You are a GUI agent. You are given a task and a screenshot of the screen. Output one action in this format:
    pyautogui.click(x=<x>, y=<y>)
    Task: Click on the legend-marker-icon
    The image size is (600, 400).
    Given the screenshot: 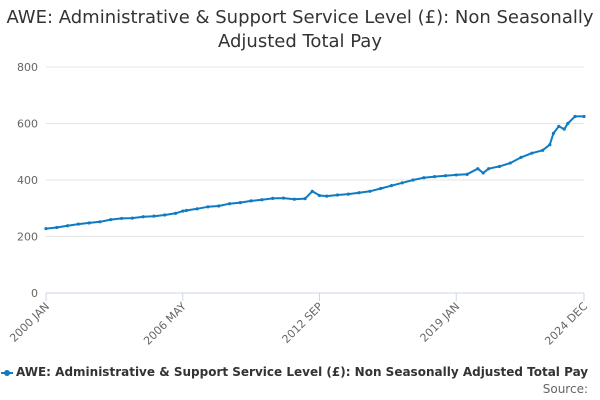 What is the action you would take?
    pyautogui.click(x=7, y=373)
    